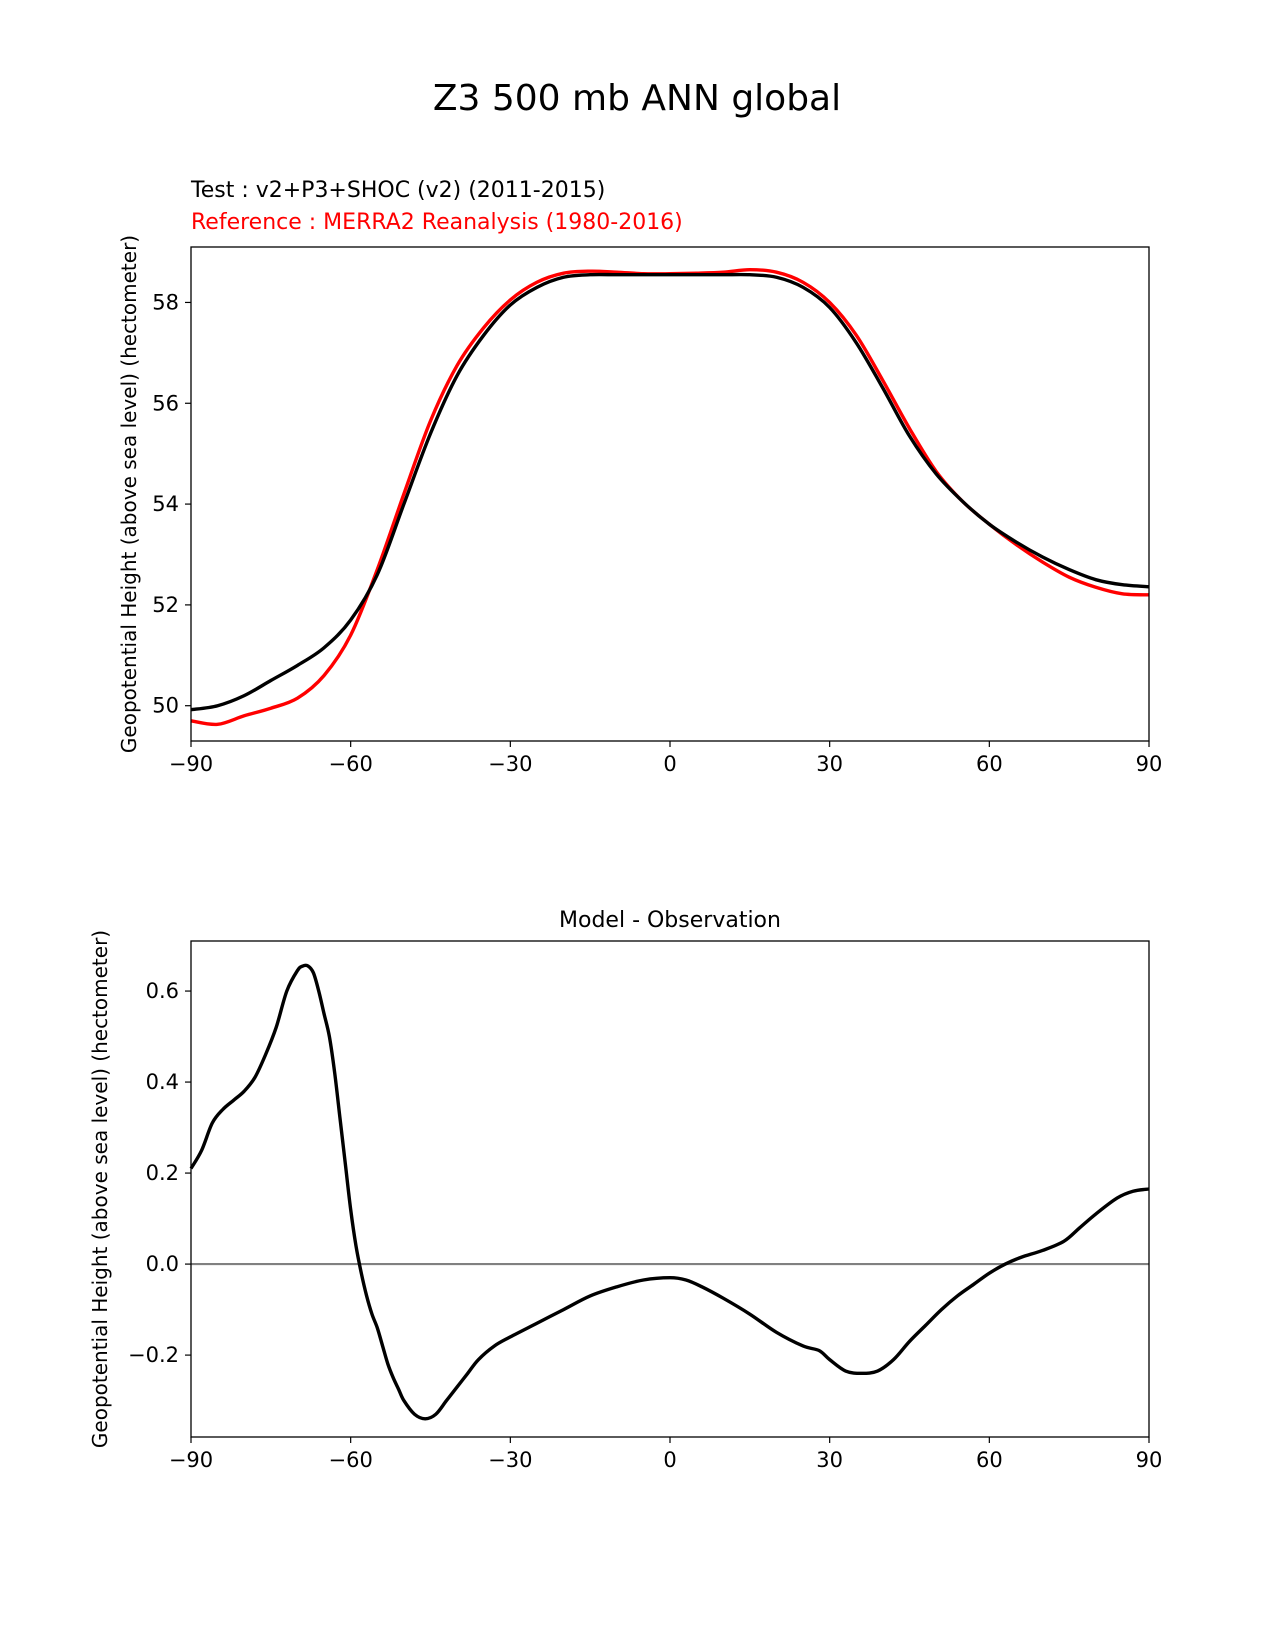 The height and width of the screenshot is (1650, 1275). What do you see at coordinates (670, 920) in the screenshot?
I see `bottom-chart-title: Model - Observation` at bounding box center [670, 920].